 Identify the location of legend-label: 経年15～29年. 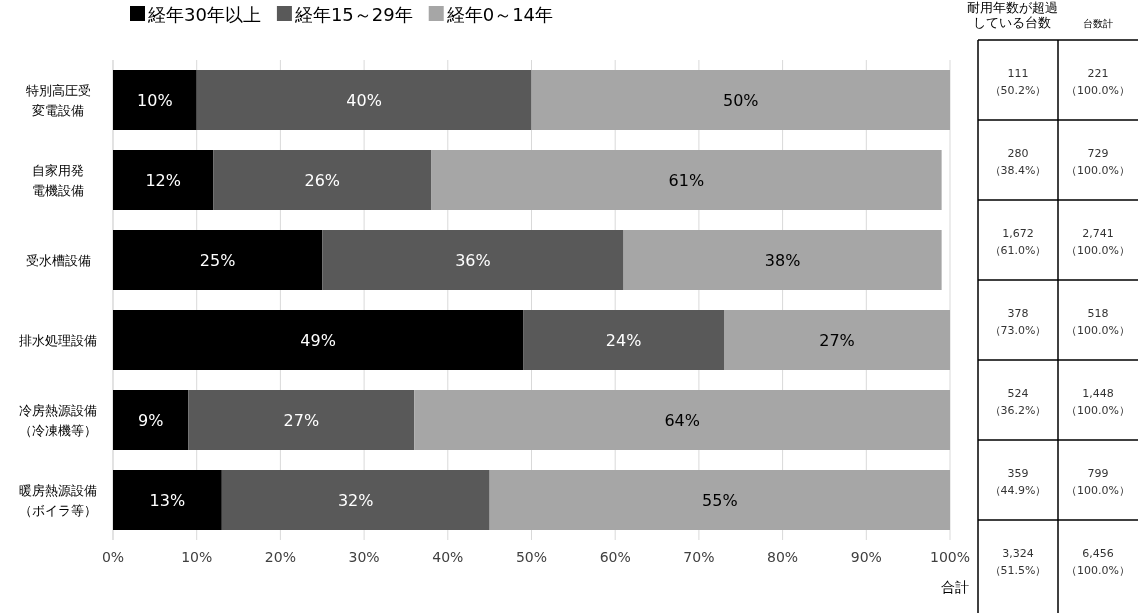
(353, 14).